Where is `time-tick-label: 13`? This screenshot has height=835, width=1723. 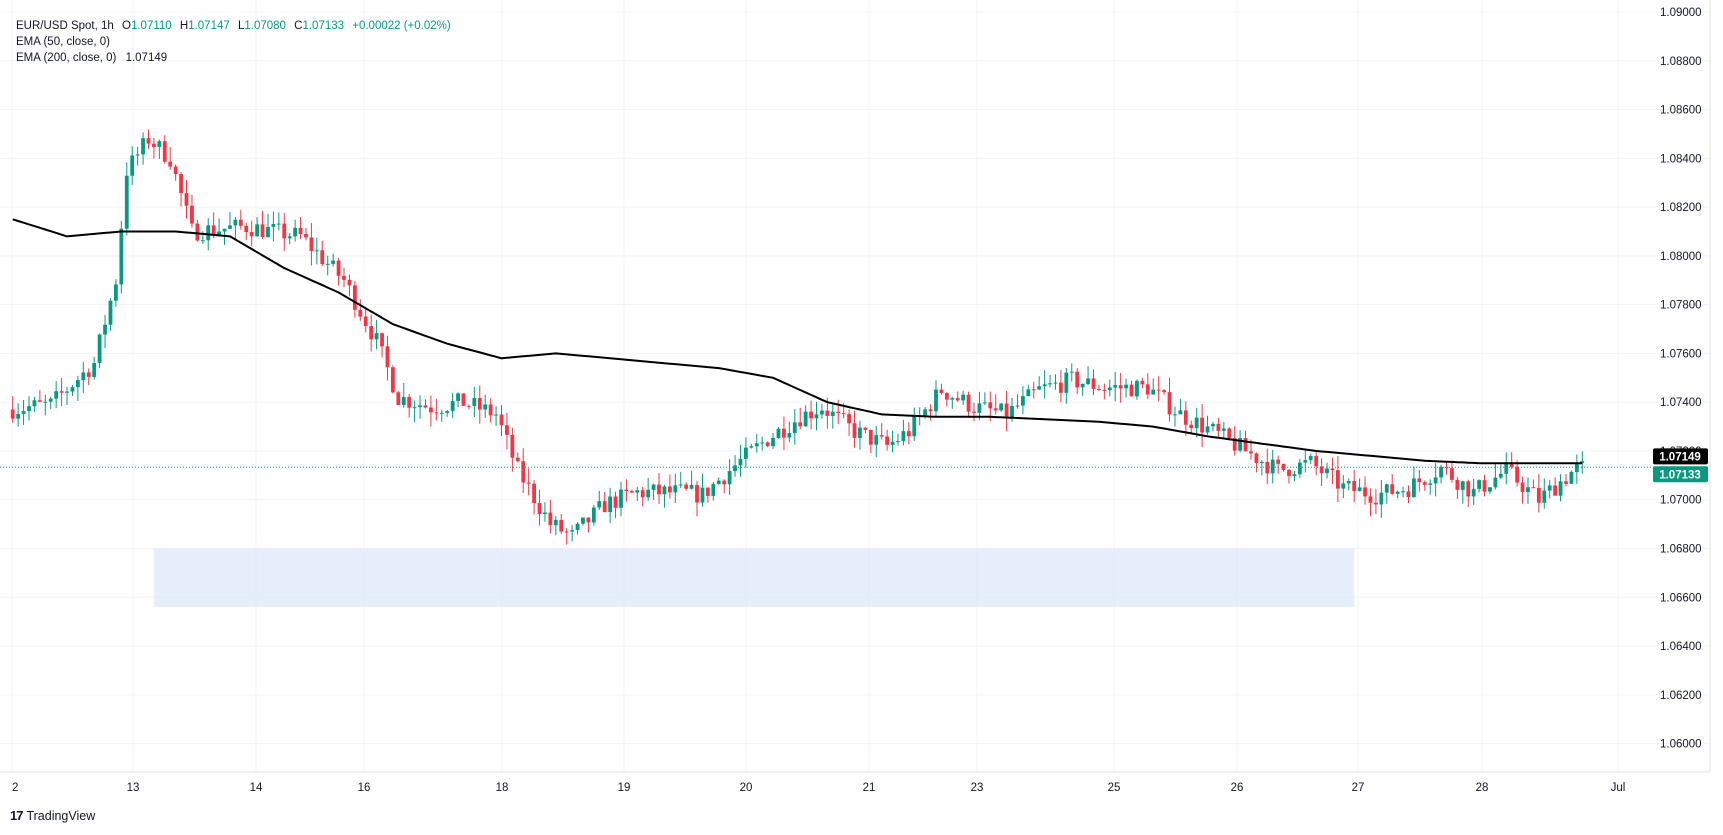
time-tick-label: 13 is located at coordinates (133, 788).